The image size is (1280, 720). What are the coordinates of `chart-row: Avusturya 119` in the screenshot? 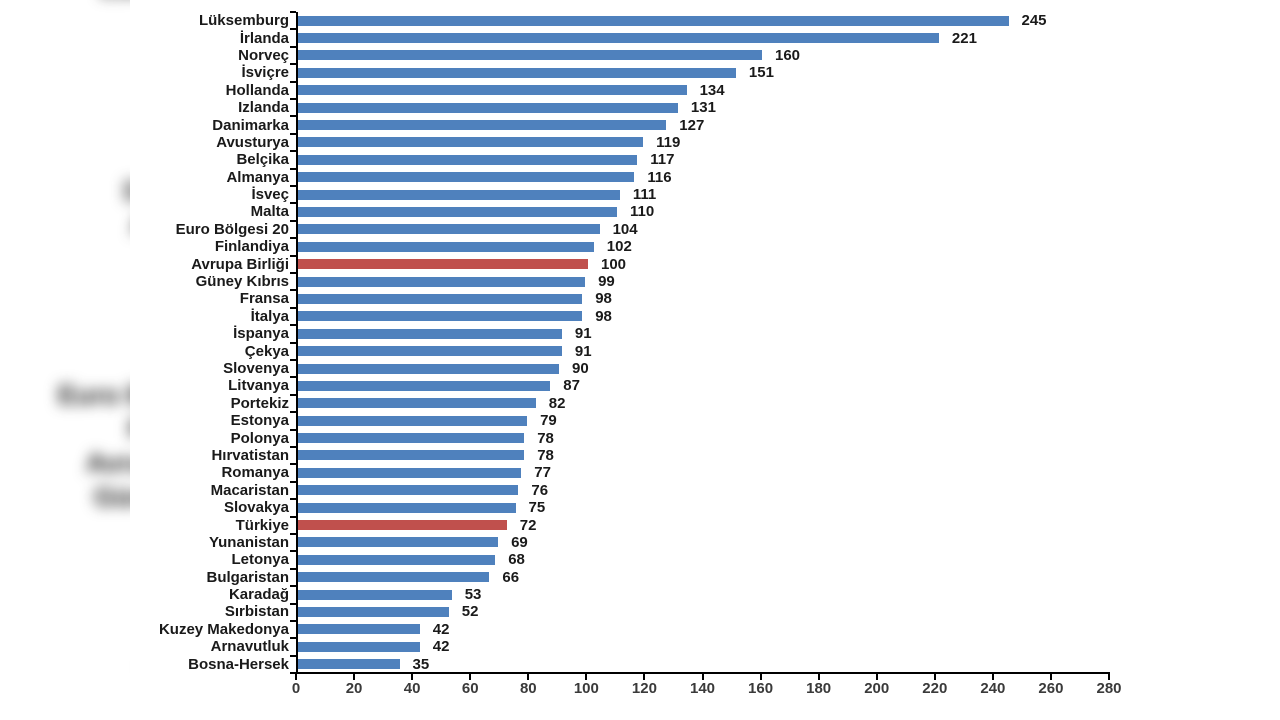 It's located at (635, 142).